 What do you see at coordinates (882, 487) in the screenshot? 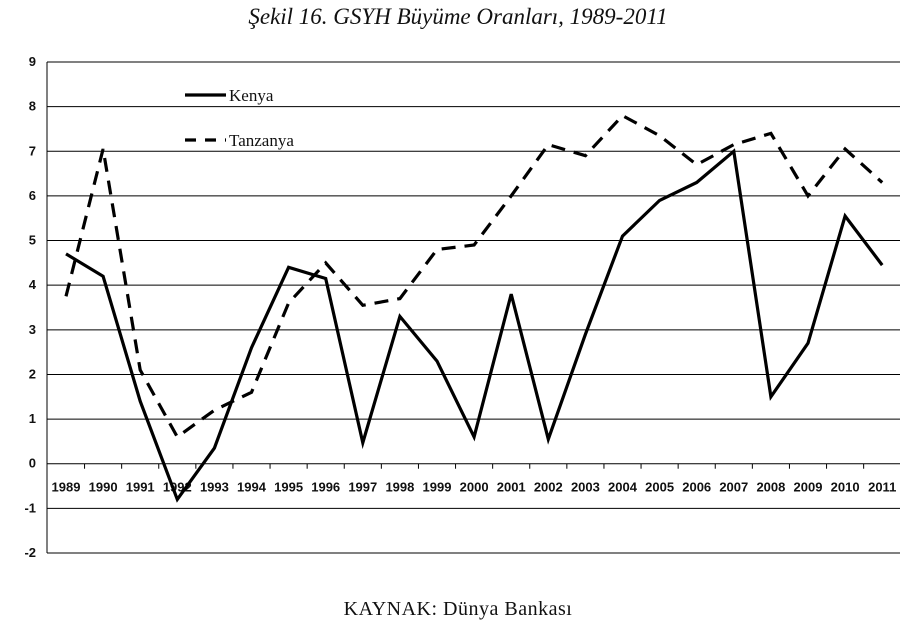
I see `x-tick-label: 2011` at bounding box center [882, 487].